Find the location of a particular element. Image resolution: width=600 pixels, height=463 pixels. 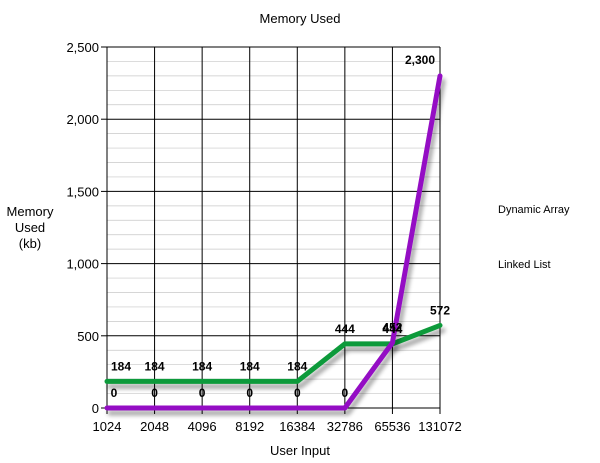

y-tick-label: 500 is located at coordinates (88, 336).